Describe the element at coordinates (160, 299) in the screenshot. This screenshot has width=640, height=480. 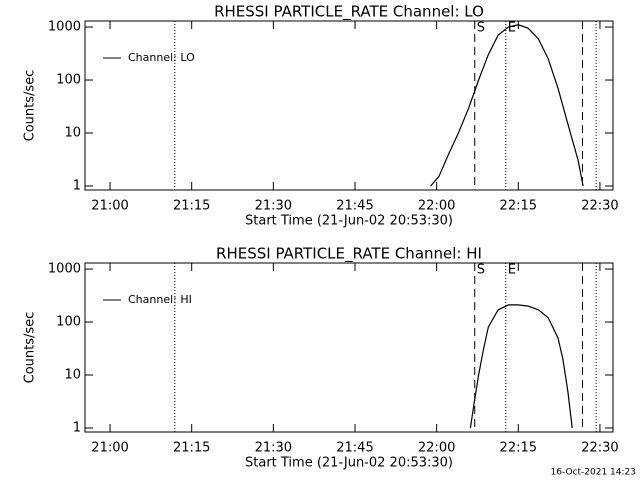
I see `legend-label: Channel: HI` at that location.